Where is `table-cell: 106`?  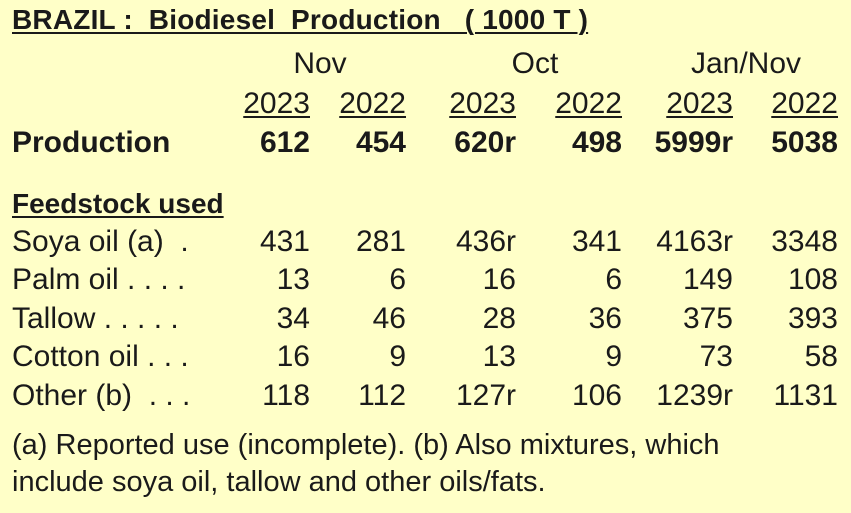
table-cell: 106 is located at coordinates (596, 395).